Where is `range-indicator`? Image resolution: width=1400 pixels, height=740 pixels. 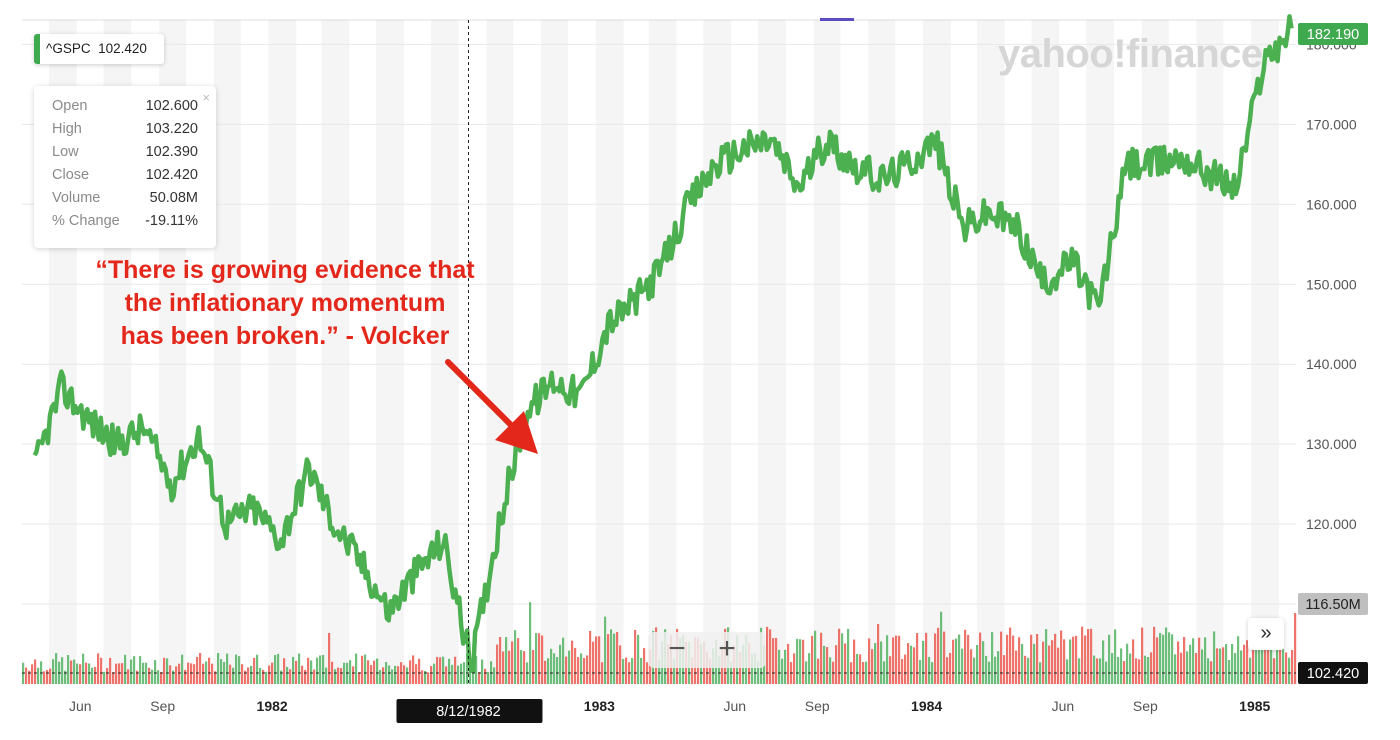 range-indicator is located at coordinates (837, 19).